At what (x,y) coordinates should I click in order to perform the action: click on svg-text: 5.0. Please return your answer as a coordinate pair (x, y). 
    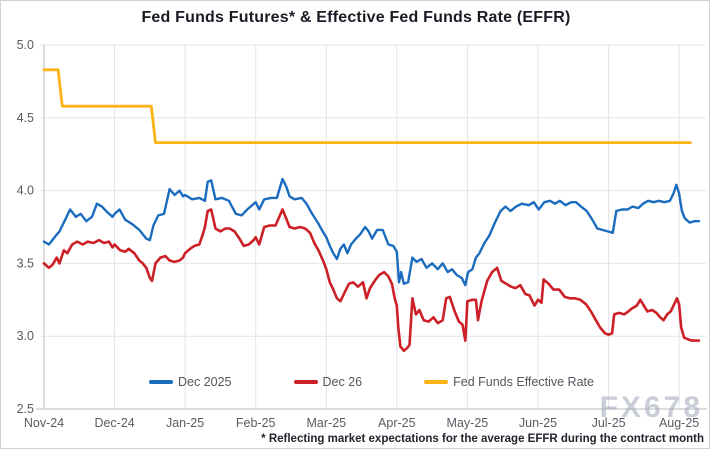
    Looking at the image, I should click on (25, 45).